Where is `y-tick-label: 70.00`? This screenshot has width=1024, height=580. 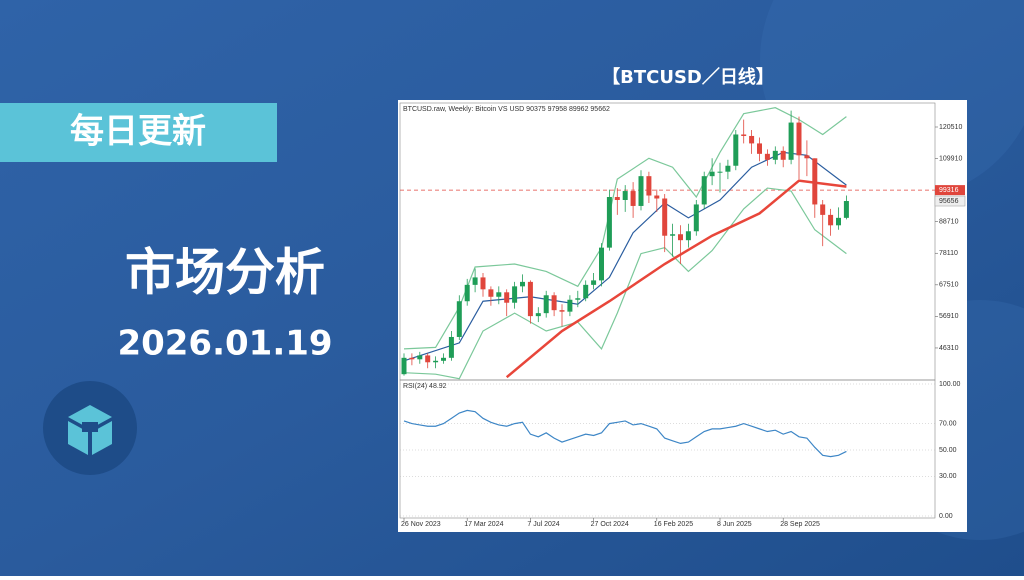 y-tick-label: 70.00 is located at coordinates (948, 423).